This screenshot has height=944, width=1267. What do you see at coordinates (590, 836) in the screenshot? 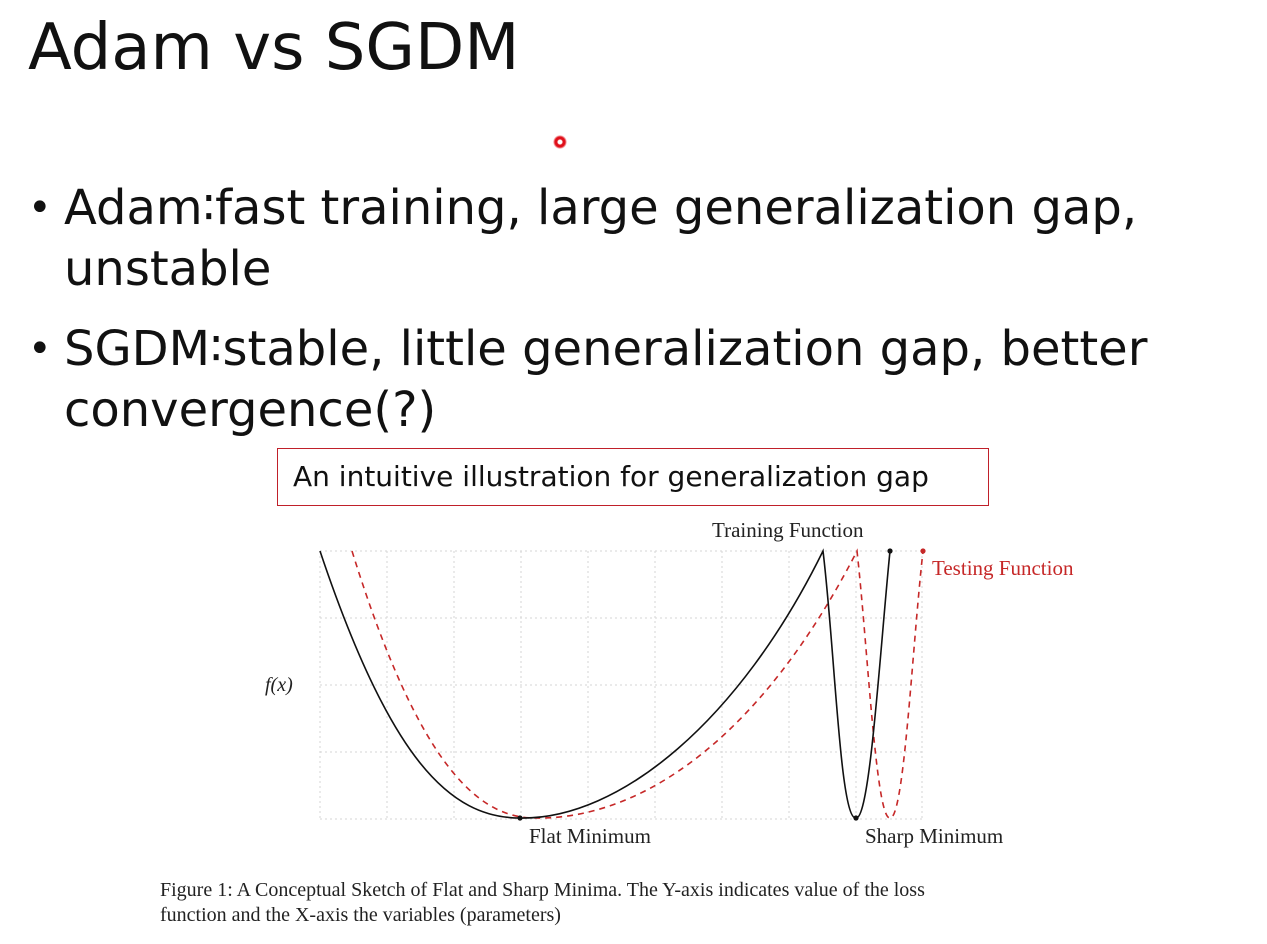
I see `flat-minimum-label: Flat Minimum` at bounding box center [590, 836].